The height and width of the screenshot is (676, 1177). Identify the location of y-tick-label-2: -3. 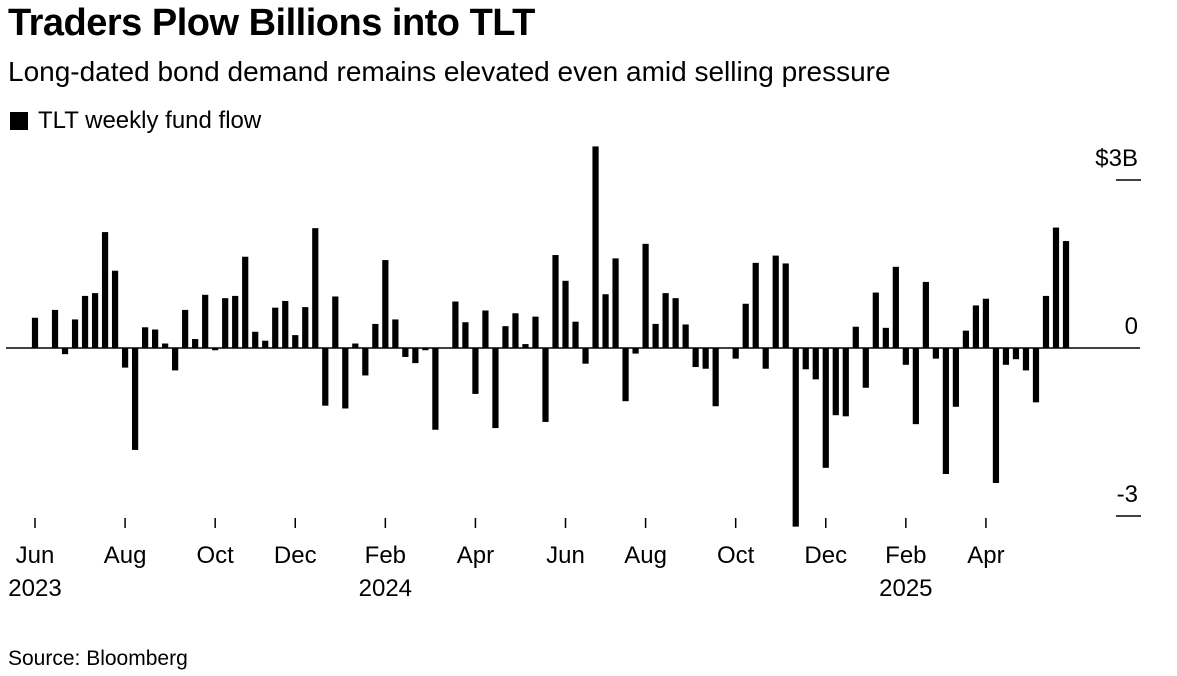
(1127, 494).